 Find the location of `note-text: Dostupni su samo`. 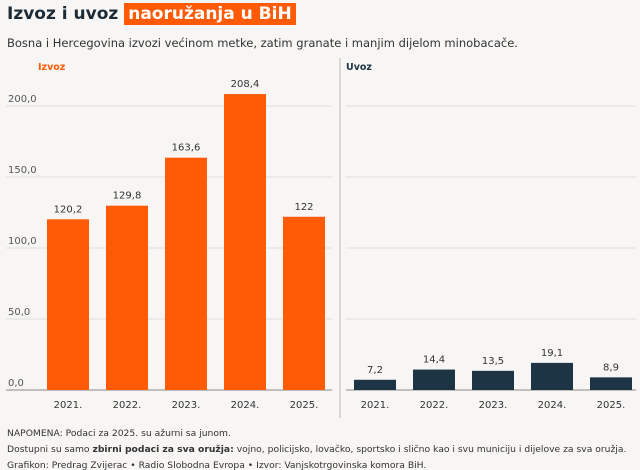

note-text: Dostupni su samo is located at coordinates (50, 449).